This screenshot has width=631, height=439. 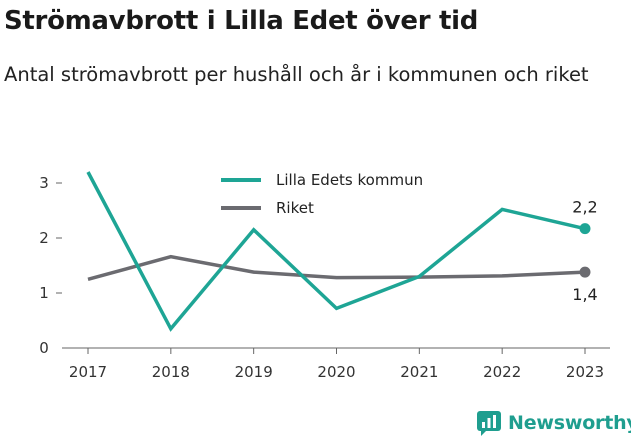 What do you see at coordinates (489, 423) in the screenshot?
I see `newsworthy-logo-icon` at bounding box center [489, 423].